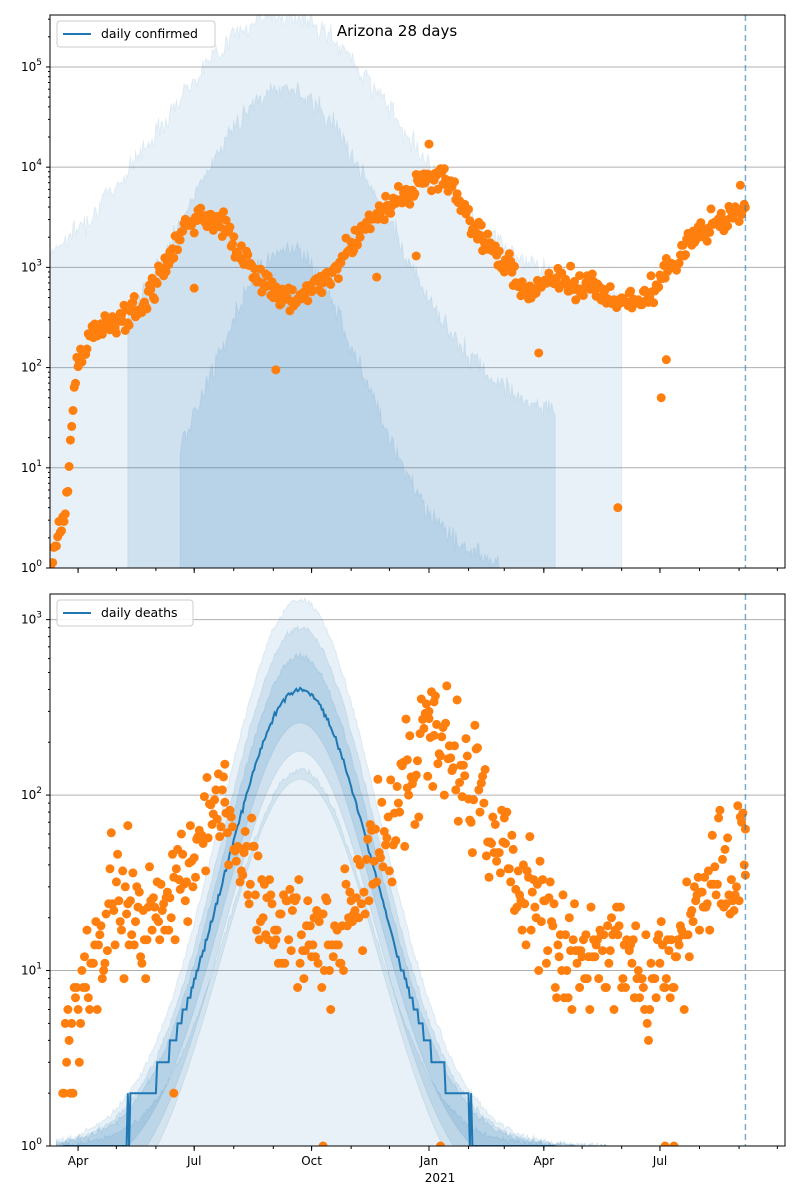 Image resolution: width=800 pixels, height=1200 pixels. Describe the element at coordinates (31, 970) in the screenshot. I see `y-tick-label: 10¹` at that location.